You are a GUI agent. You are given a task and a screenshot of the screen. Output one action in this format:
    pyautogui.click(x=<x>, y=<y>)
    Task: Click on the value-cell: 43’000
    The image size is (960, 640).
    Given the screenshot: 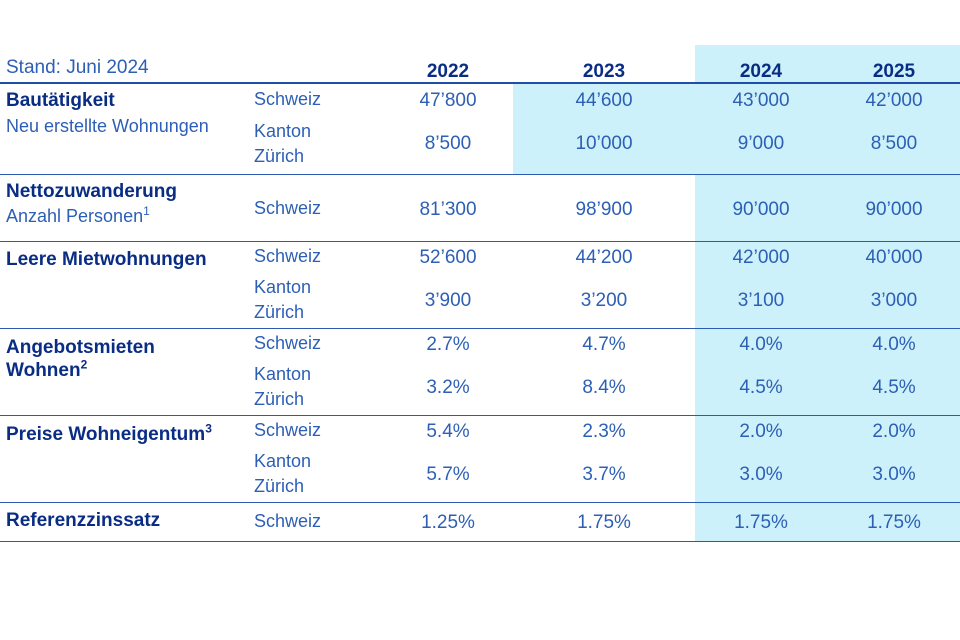 What is the action you would take?
    pyautogui.click(x=761, y=100)
    